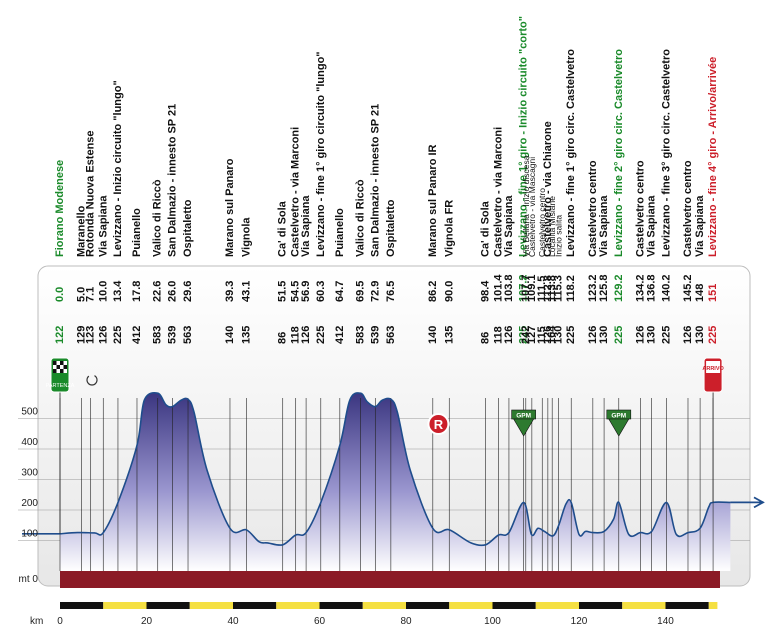 The image size is (768, 630). I want to click on waypoint-label: Vignola, so click(246, 237).